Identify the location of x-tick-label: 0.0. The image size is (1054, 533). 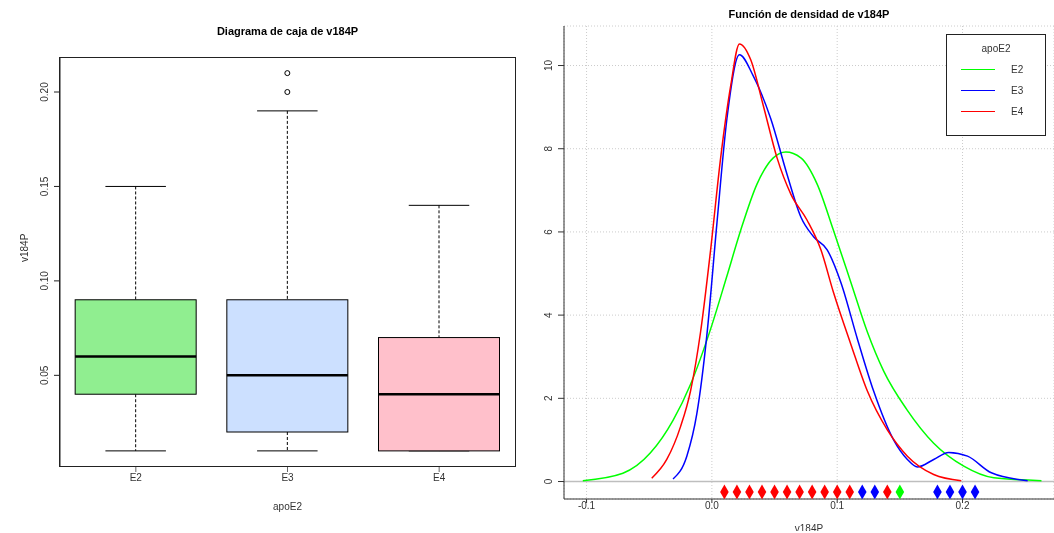
(712, 506).